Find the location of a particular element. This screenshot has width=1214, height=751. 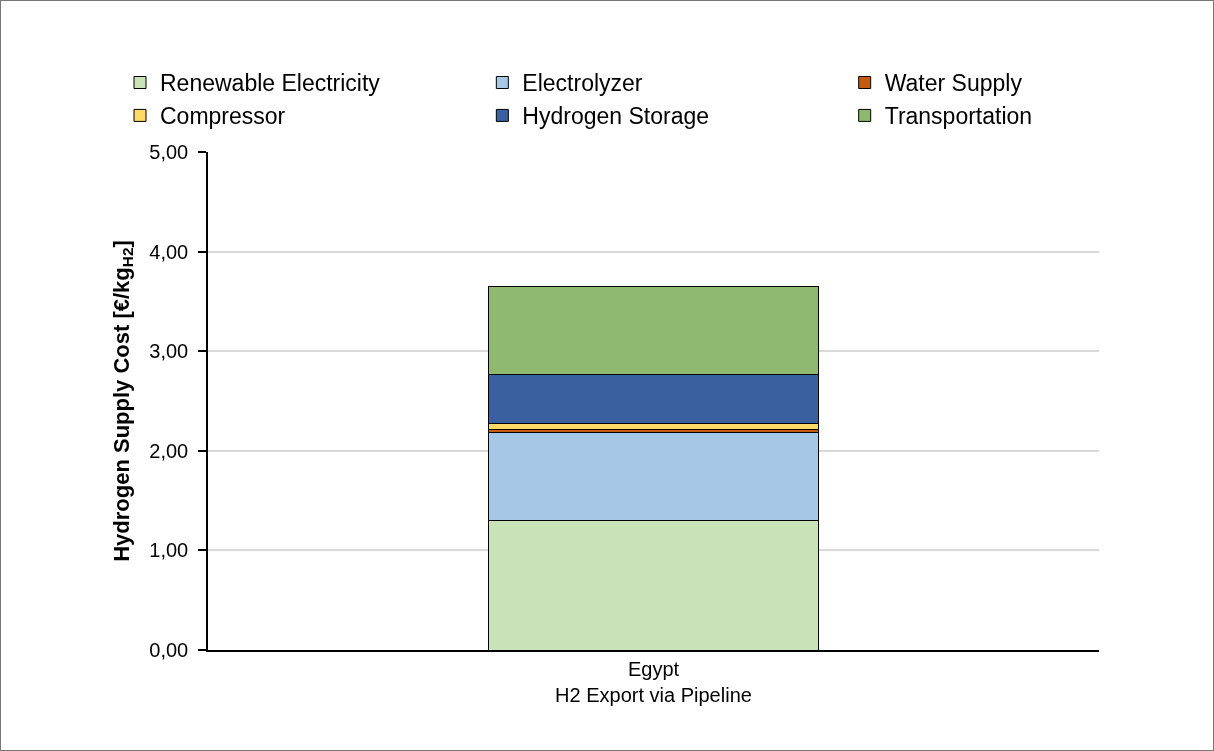

y-tick-label: 3,00 is located at coordinates (169, 351).